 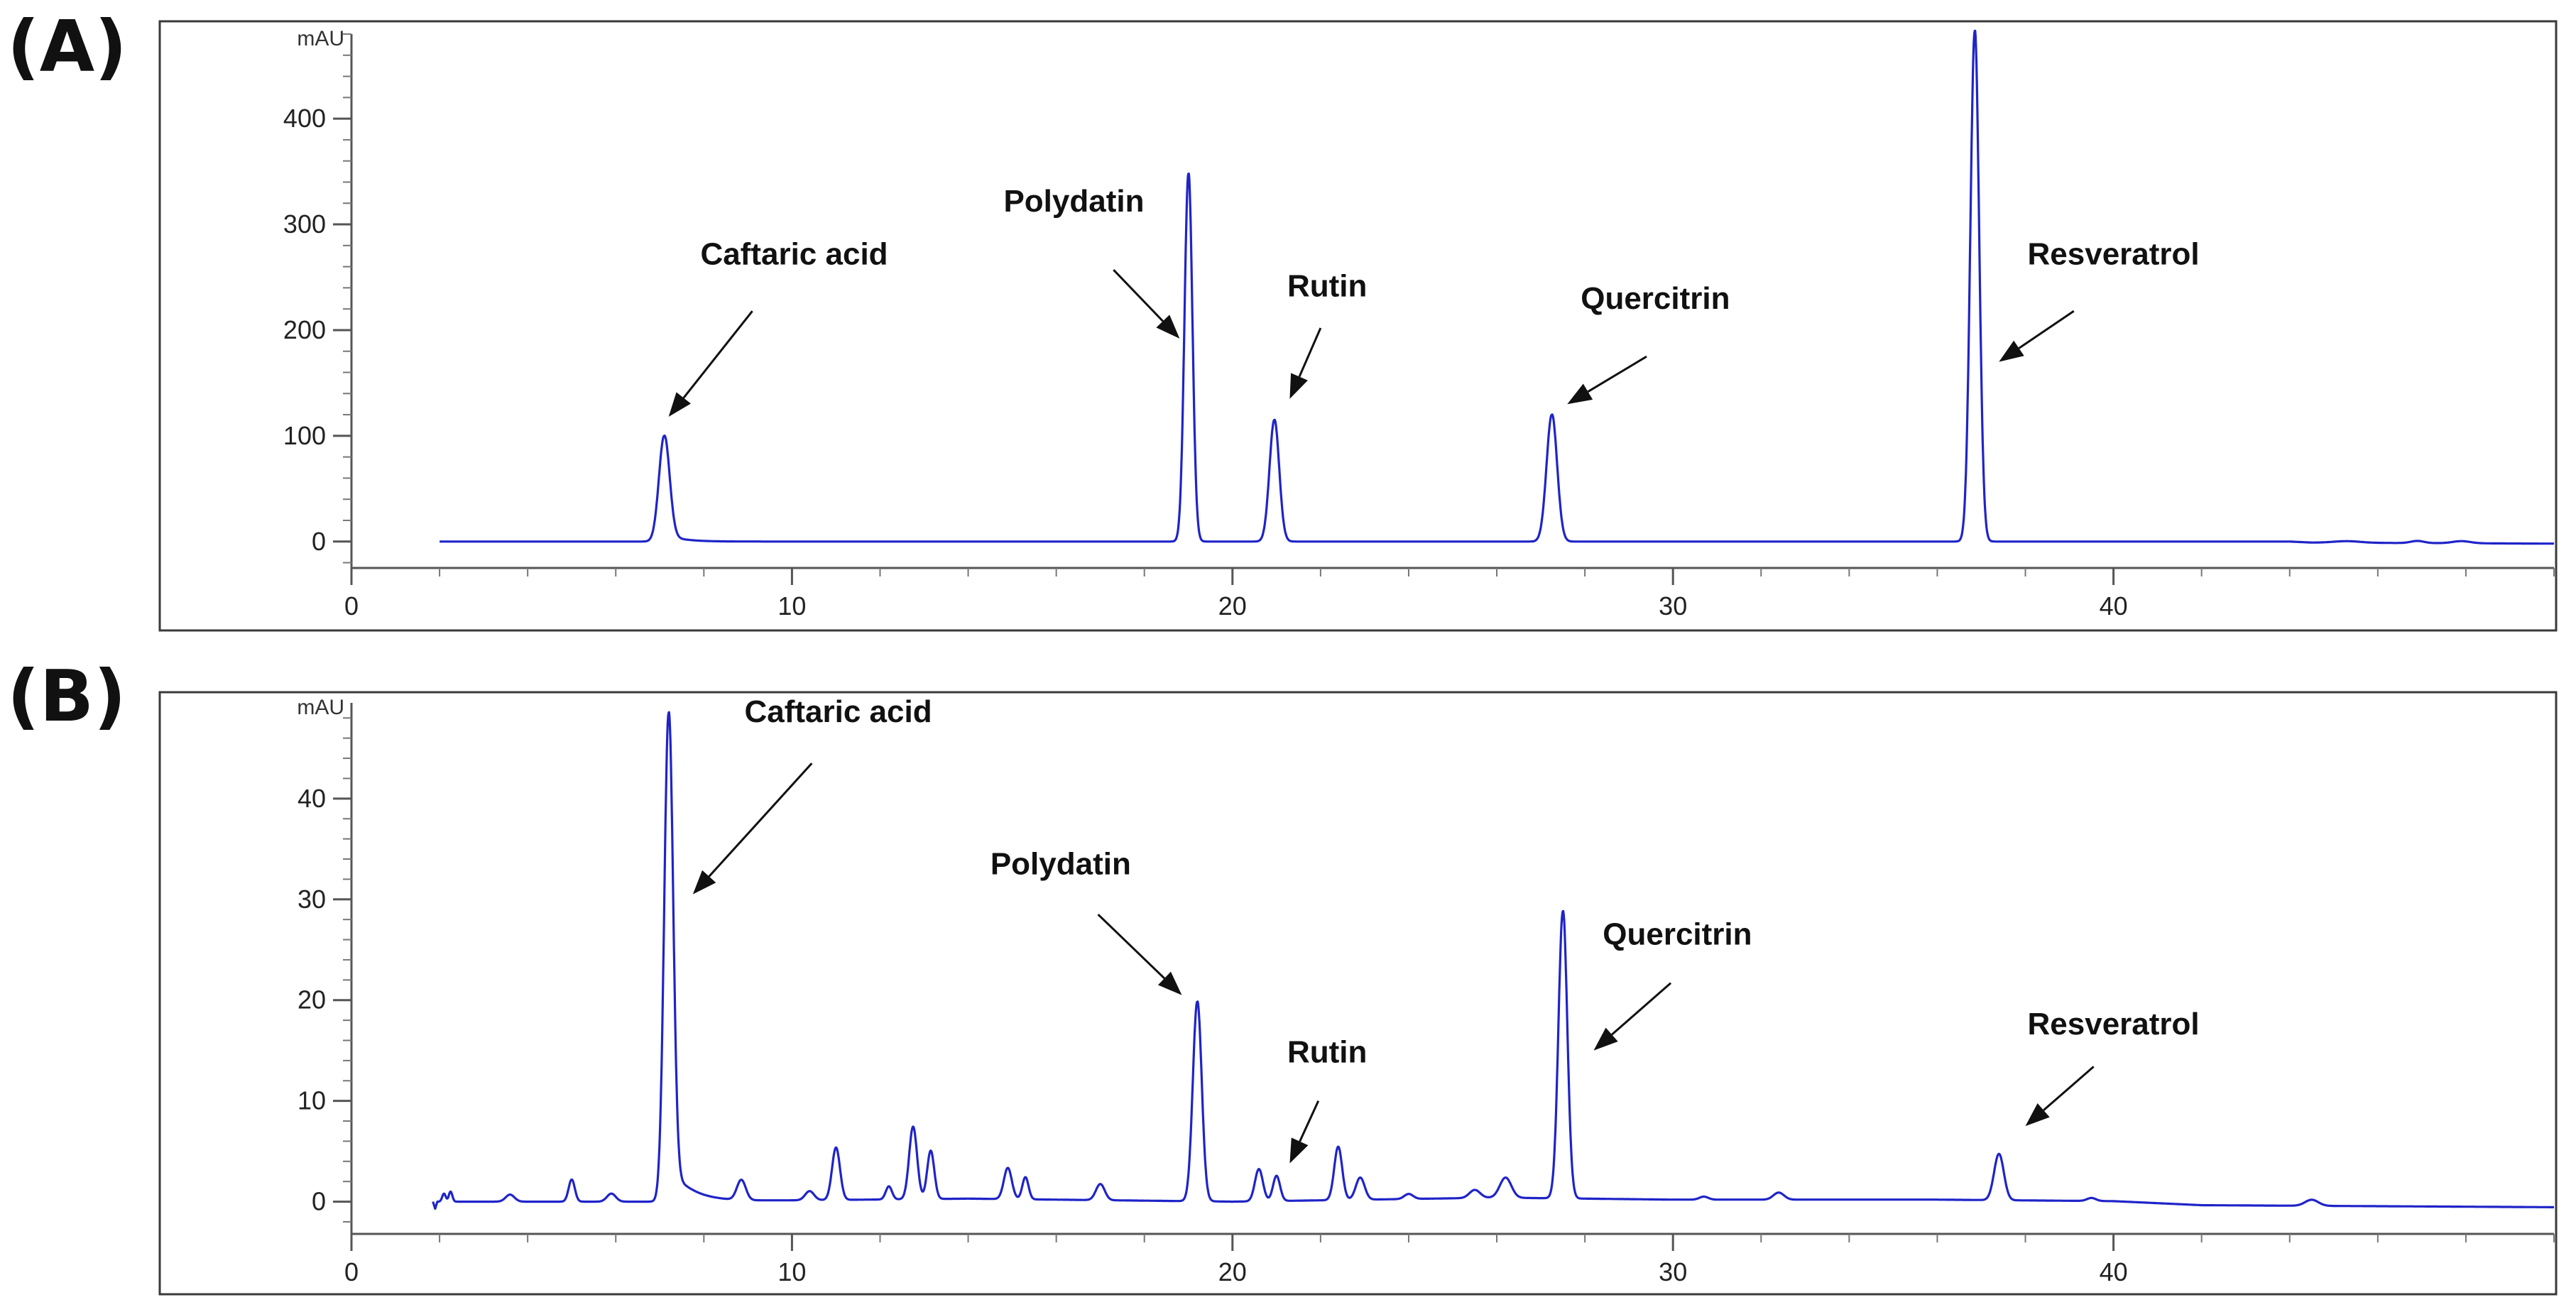 What do you see at coordinates (304, 118) in the screenshot?
I see `y-tick-label: 400` at bounding box center [304, 118].